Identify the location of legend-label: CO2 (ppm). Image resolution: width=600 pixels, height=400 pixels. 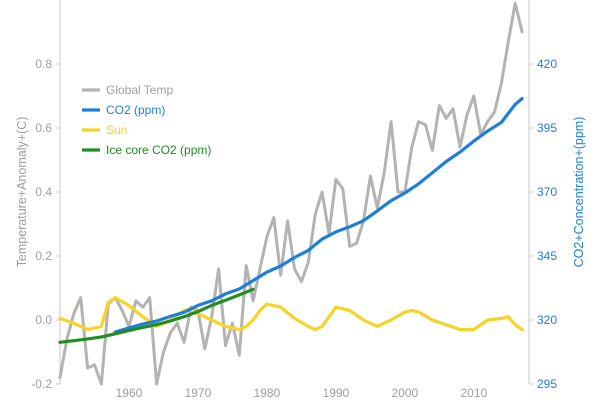
(135, 110).